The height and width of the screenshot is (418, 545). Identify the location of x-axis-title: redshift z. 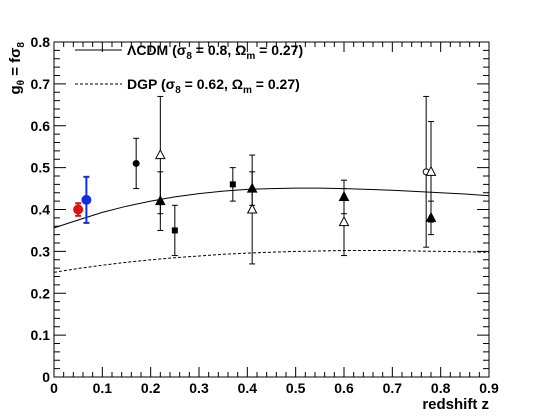
(455, 404).